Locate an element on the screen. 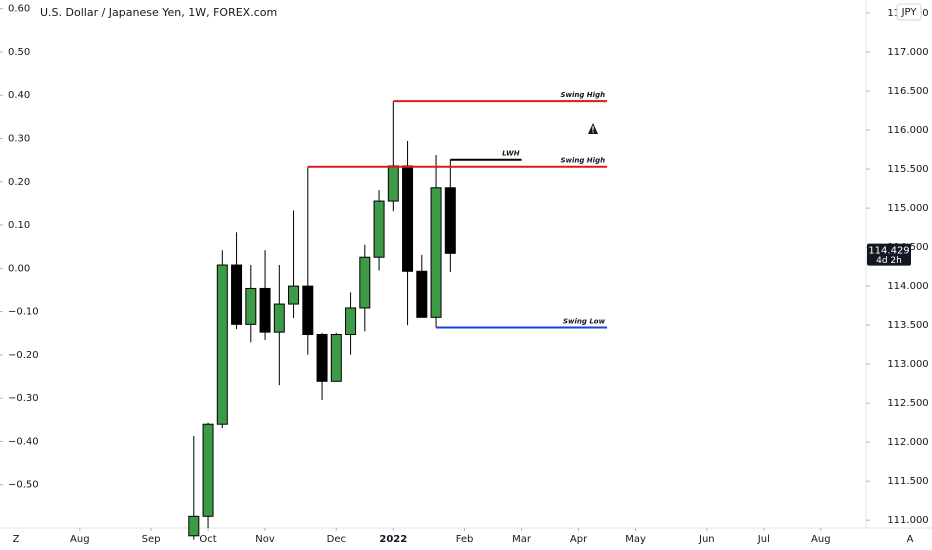 The image size is (932, 550). last-price-label: 114.429 is located at coordinates (888, 251).